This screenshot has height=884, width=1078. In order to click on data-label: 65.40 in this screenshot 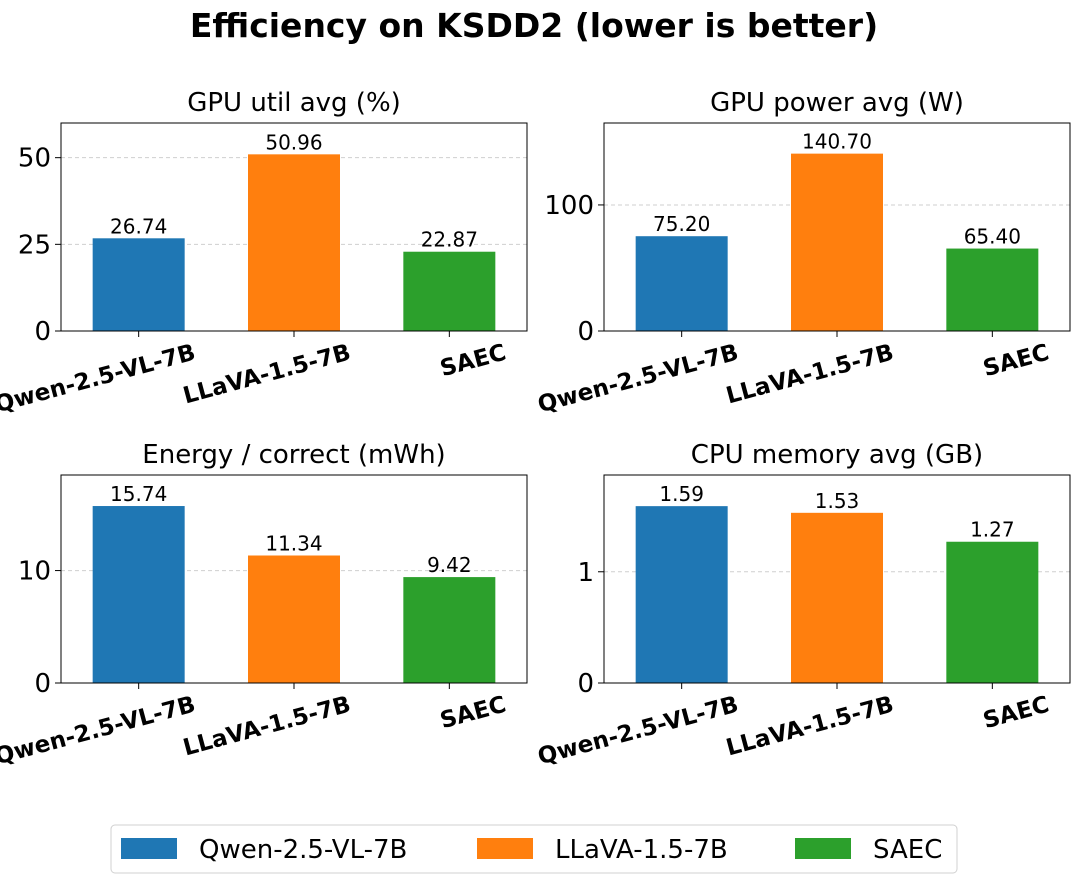, I will do `click(992, 237)`.